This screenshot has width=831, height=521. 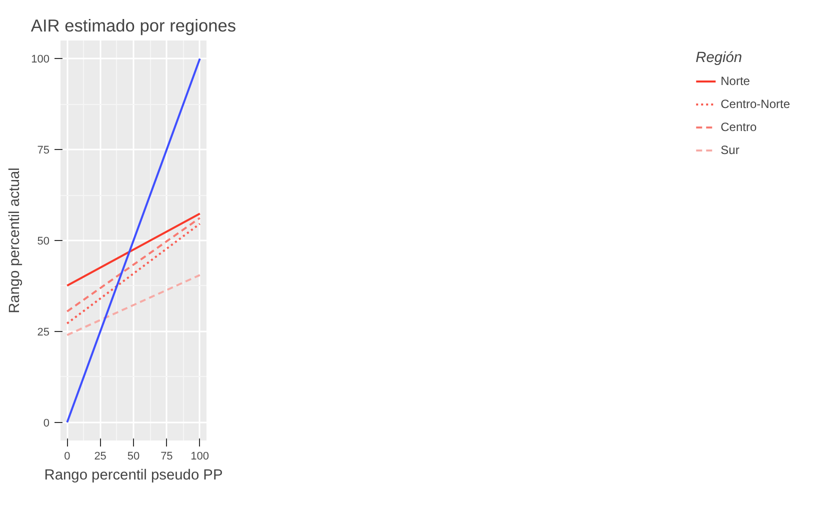 I want to click on y-tick-label: 100, so click(x=40, y=60).